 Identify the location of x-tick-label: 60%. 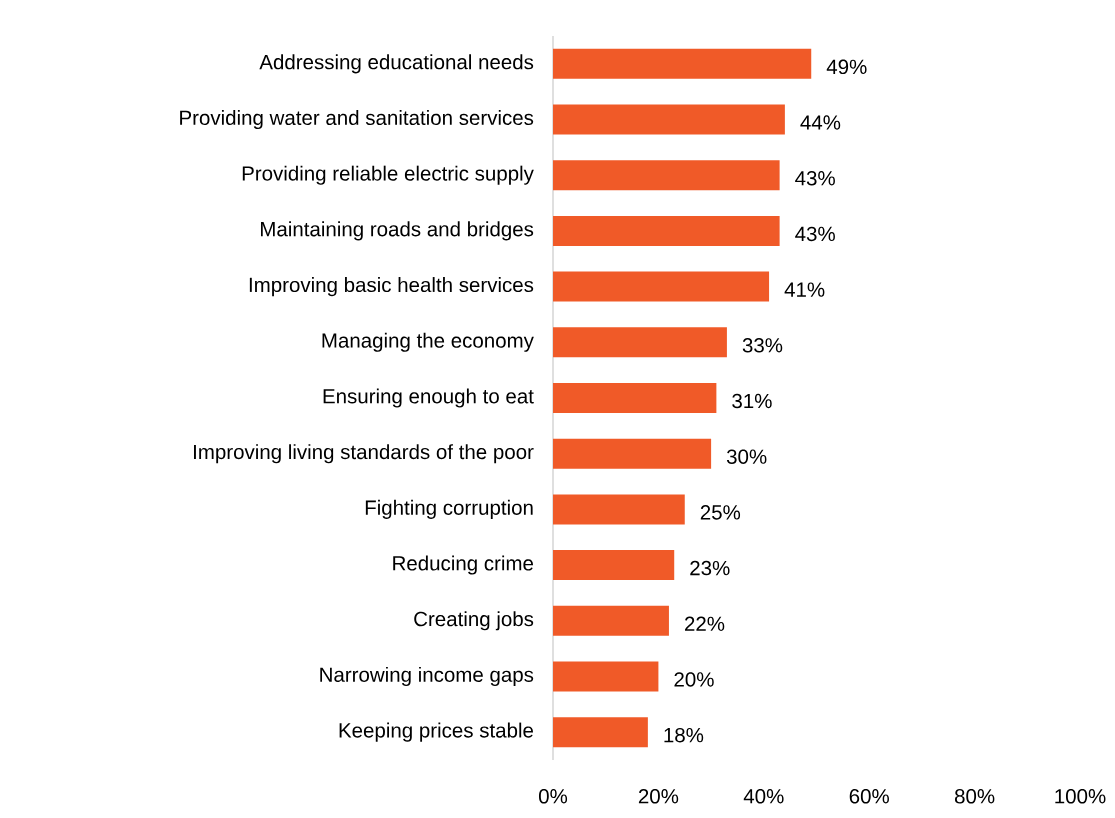
(869, 796).